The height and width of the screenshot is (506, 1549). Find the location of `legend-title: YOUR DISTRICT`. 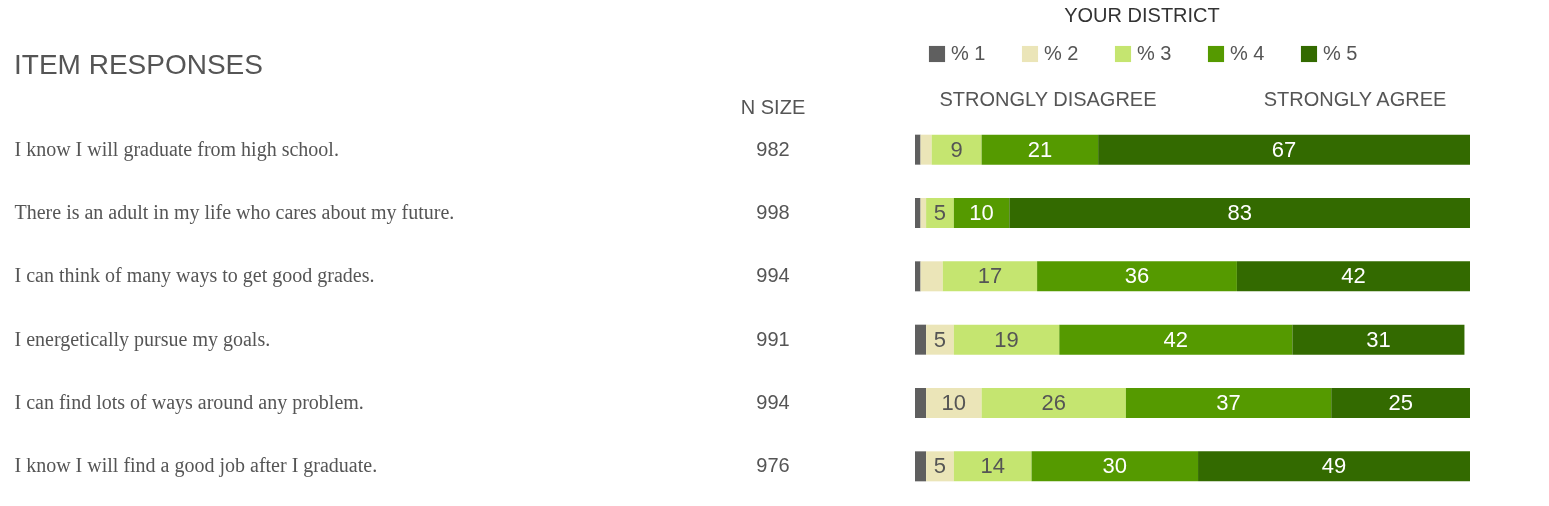

legend-title: YOUR DISTRICT is located at coordinates (1142, 15).